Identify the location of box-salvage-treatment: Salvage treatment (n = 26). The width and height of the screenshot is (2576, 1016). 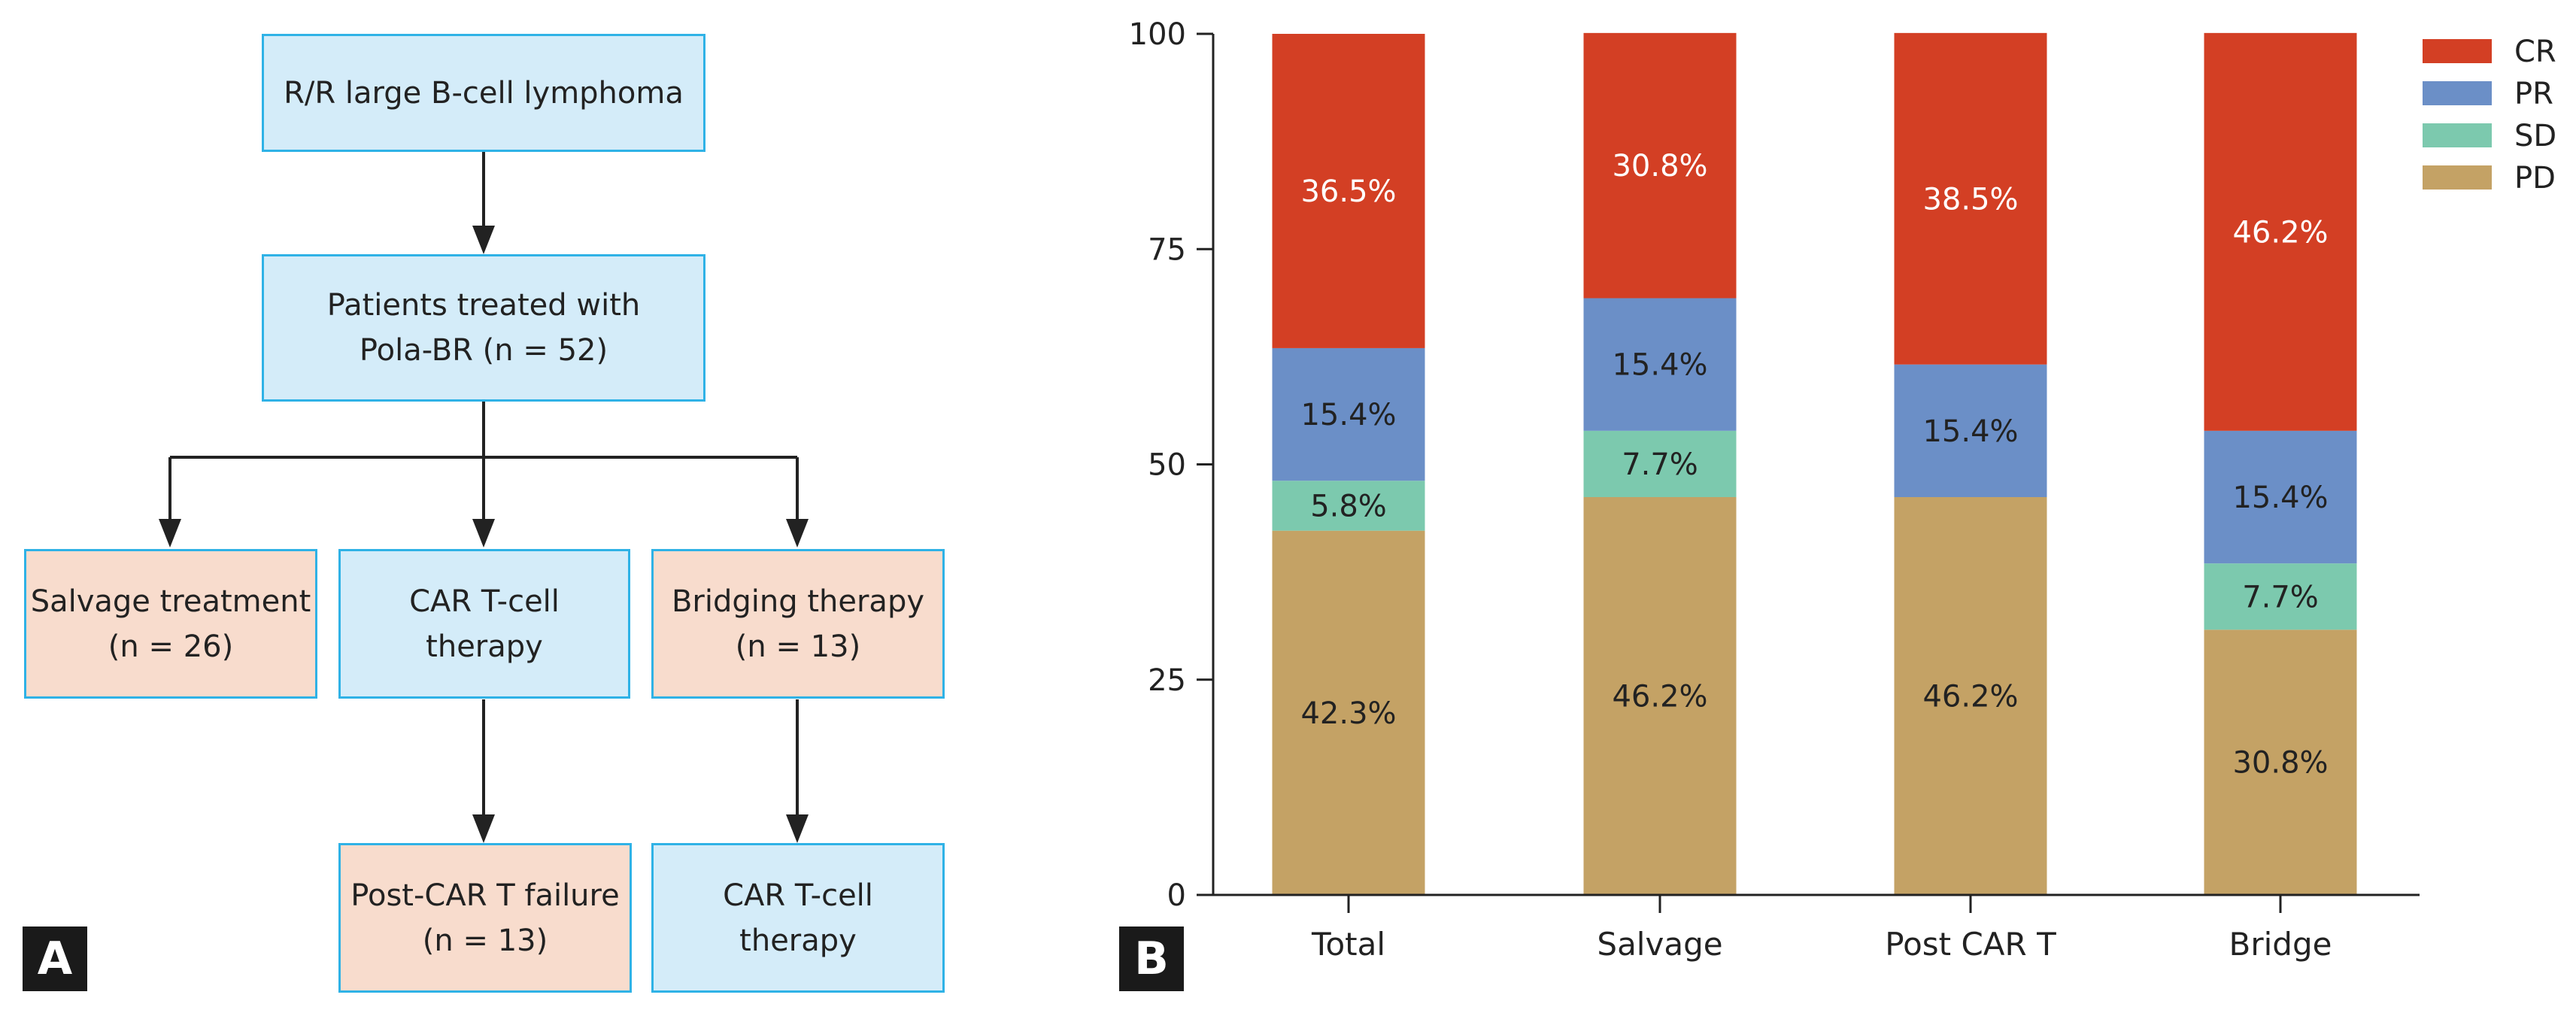
(170, 624).